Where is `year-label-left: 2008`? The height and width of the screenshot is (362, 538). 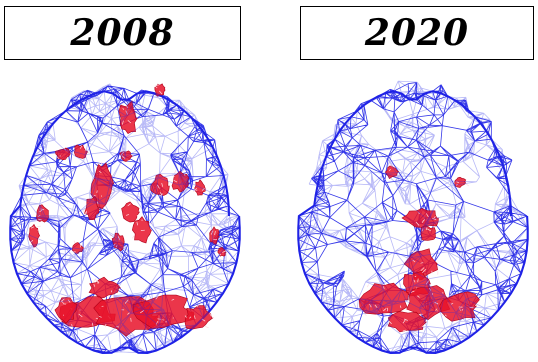
year-label-left: 2008 is located at coordinates (122, 33).